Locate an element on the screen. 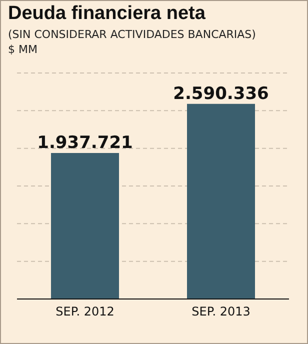  data-label: 2.590.336 is located at coordinates (221, 94).